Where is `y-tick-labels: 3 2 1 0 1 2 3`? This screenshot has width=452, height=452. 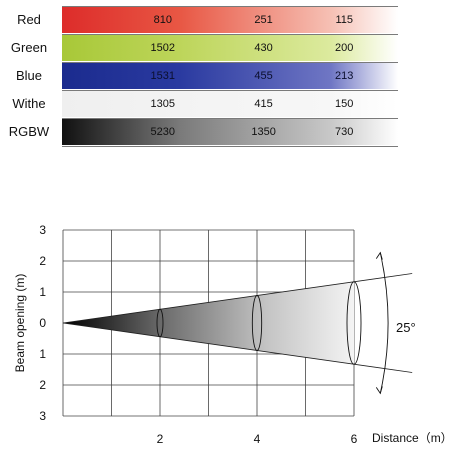
y-tick-labels: 3 2 1 0 1 2 3 is located at coordinates (42, 323).